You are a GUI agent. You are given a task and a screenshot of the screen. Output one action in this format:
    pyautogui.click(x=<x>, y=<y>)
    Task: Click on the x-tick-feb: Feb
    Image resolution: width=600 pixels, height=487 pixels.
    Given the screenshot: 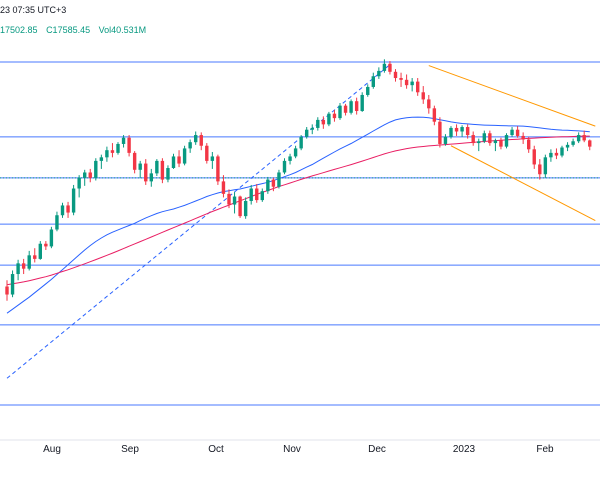 What is the action you would take?
    pyautogui.click(x=545, y=449)
    